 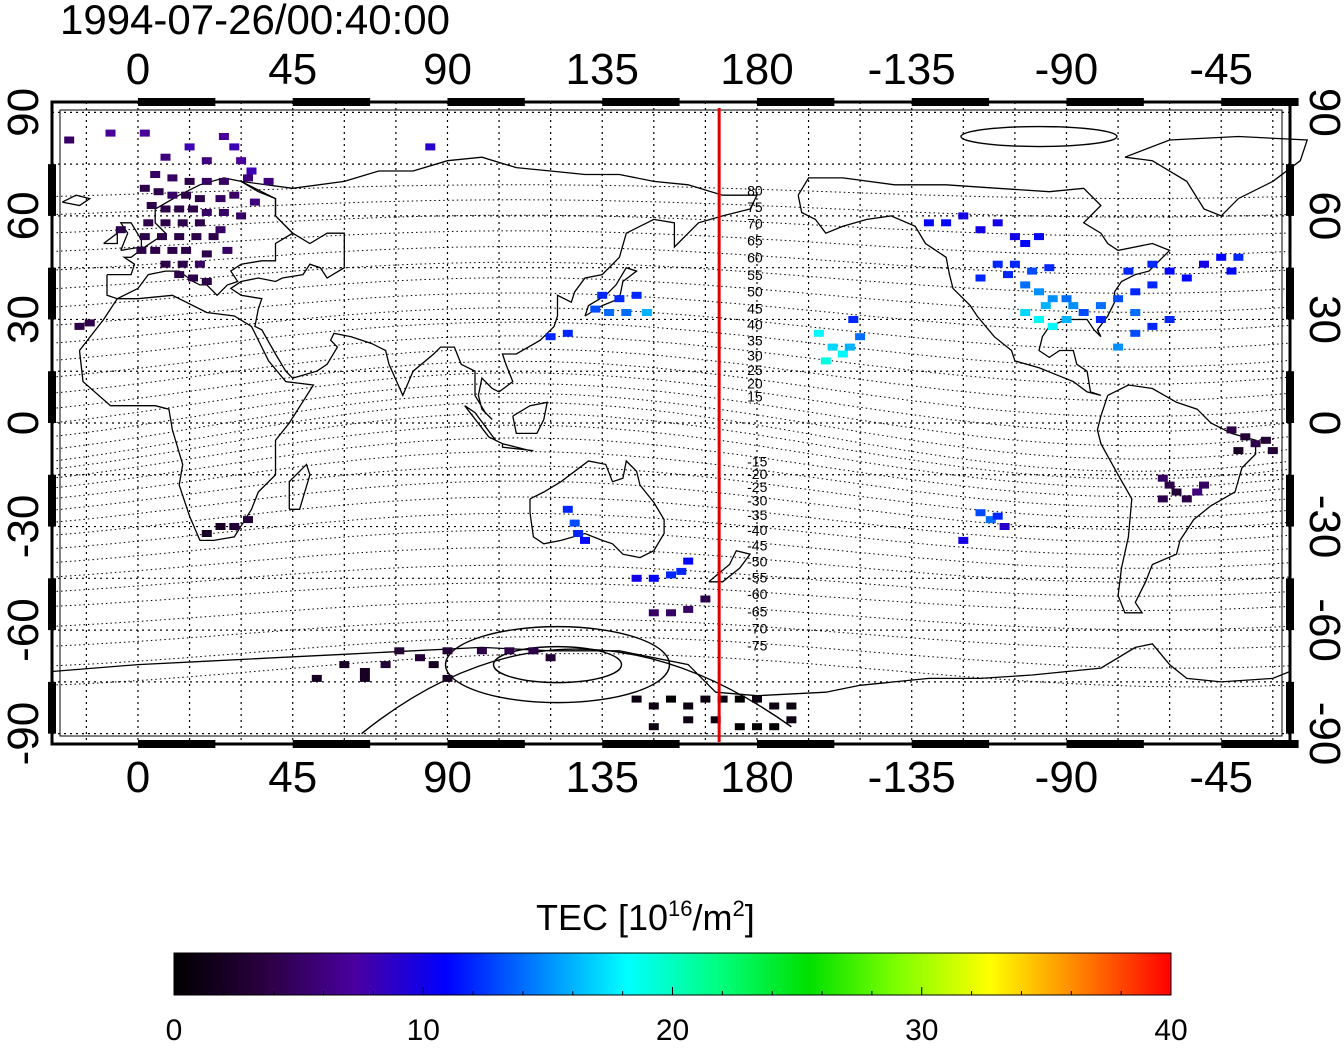 What do you see at coordinates (757, 546) in the screenshot?
I see `dip-contour-label: -45` at bounding box center [757, 546].